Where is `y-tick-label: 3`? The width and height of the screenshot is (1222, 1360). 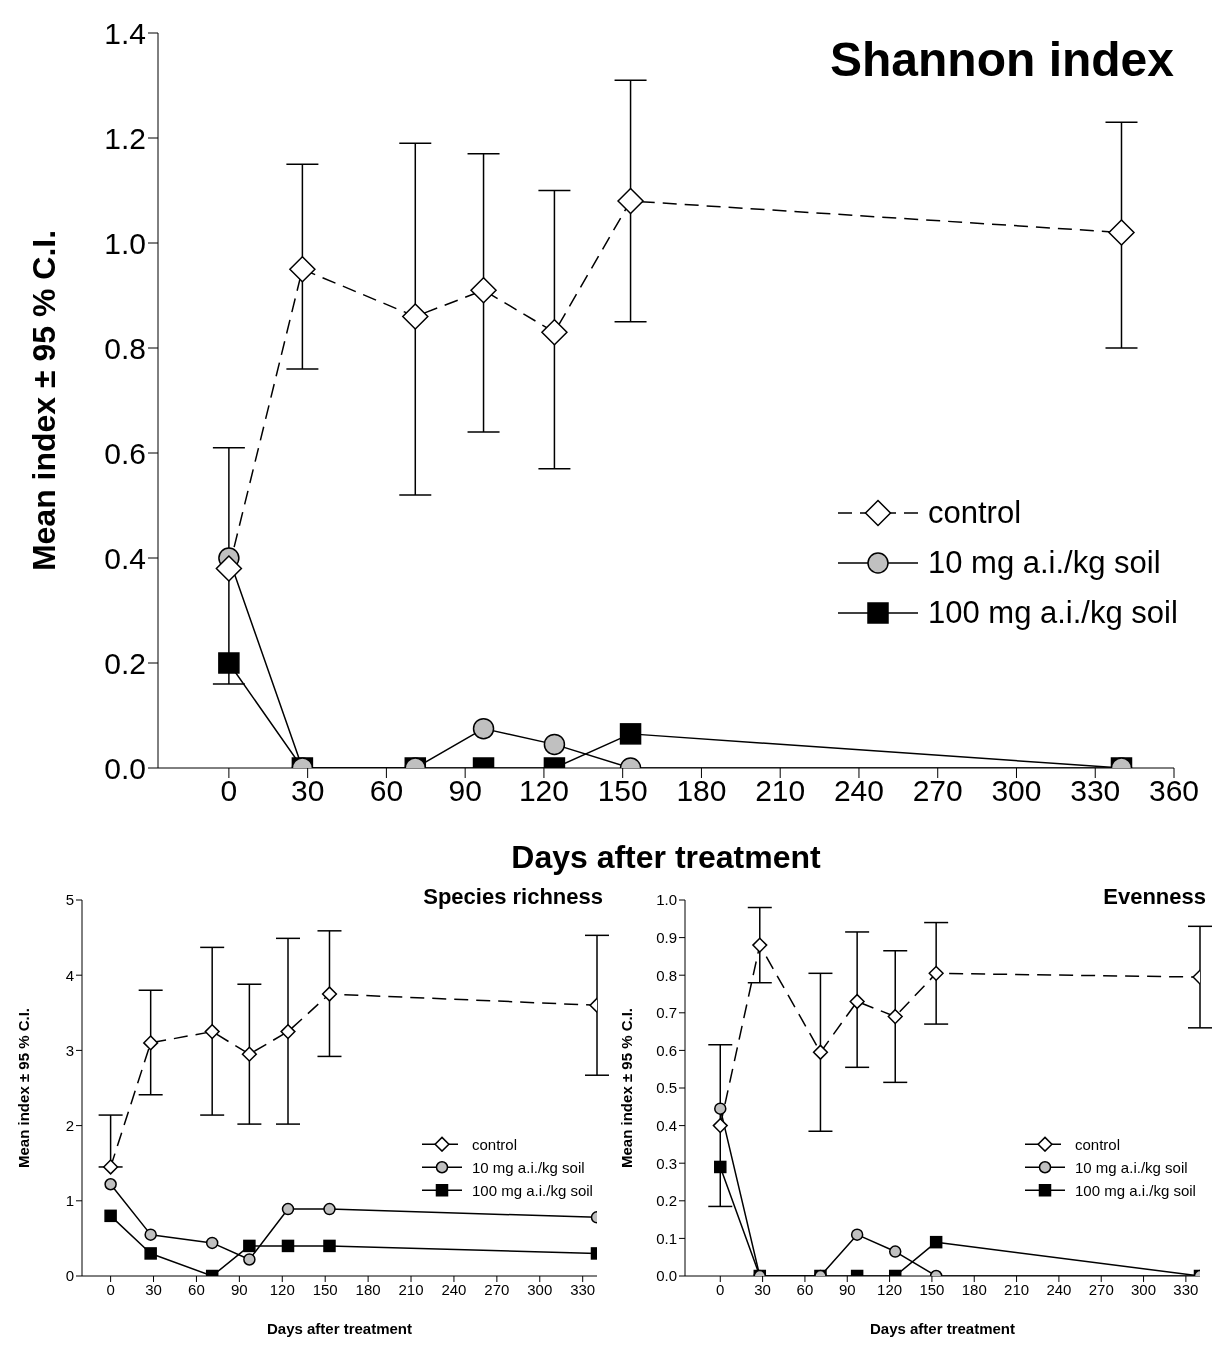
y-tick-label: 3 is located at coordinates (69, 1050).